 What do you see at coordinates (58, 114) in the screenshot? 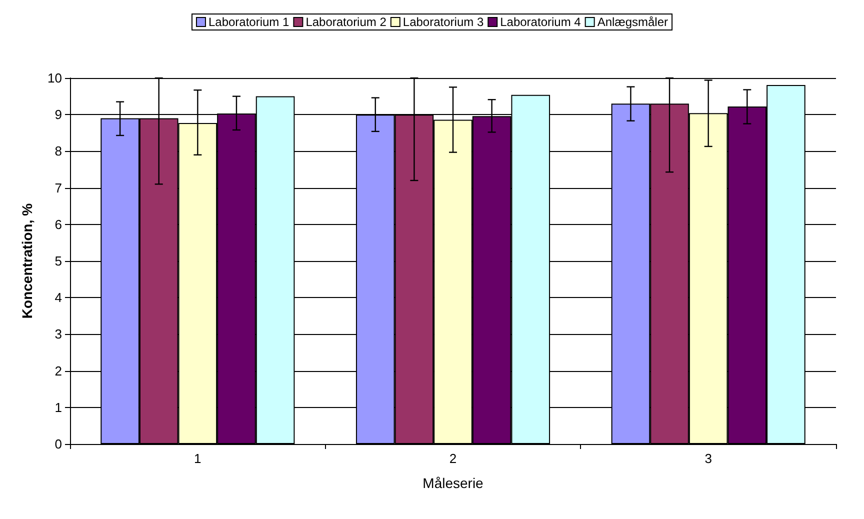
I see `y-tick-label: 9` at bounding box center [58, 114].